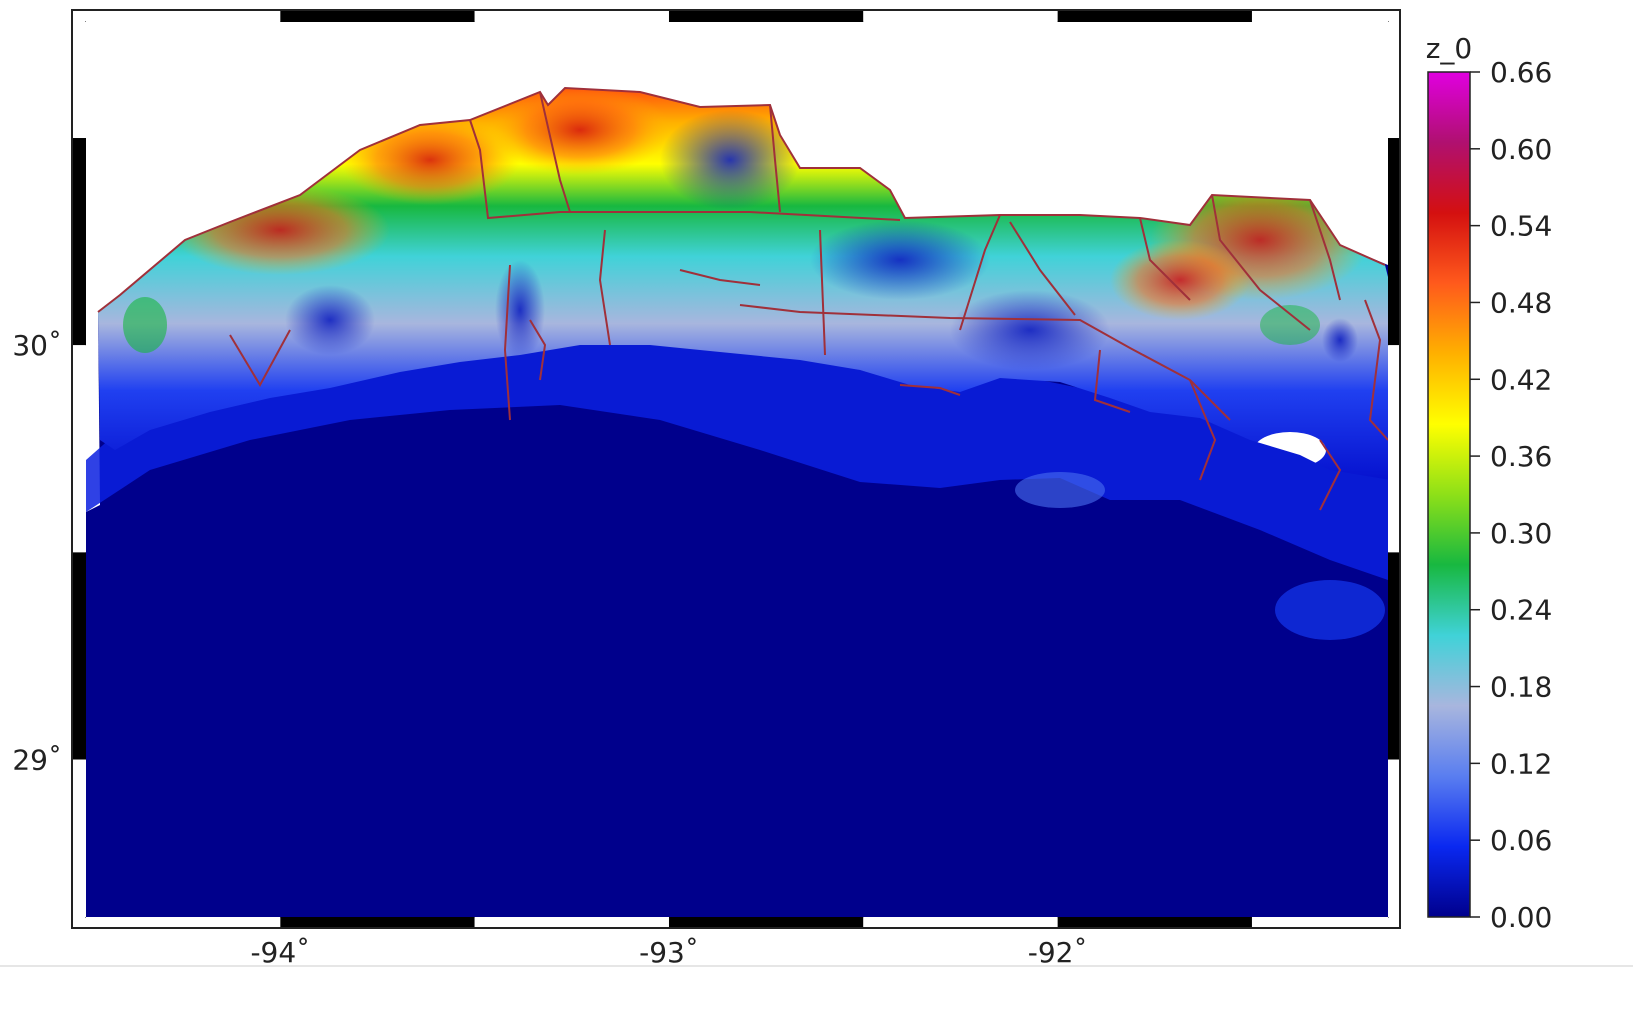  Describe the element at coordinates (37, 552) in the screenshot. I see `y-axis-labels: 30˚ 29˚` at that location.